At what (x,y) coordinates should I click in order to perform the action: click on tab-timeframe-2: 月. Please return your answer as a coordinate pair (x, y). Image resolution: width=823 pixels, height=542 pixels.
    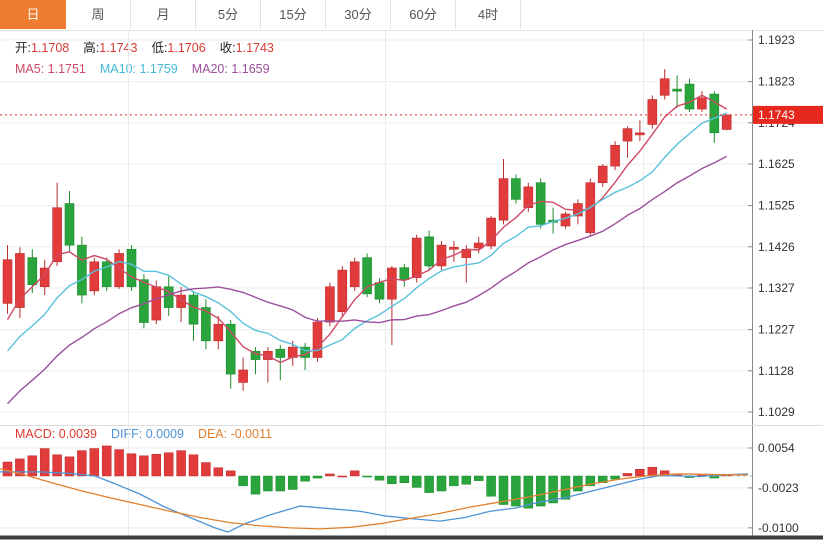
    Looking at the image, I should click on (163, 14).